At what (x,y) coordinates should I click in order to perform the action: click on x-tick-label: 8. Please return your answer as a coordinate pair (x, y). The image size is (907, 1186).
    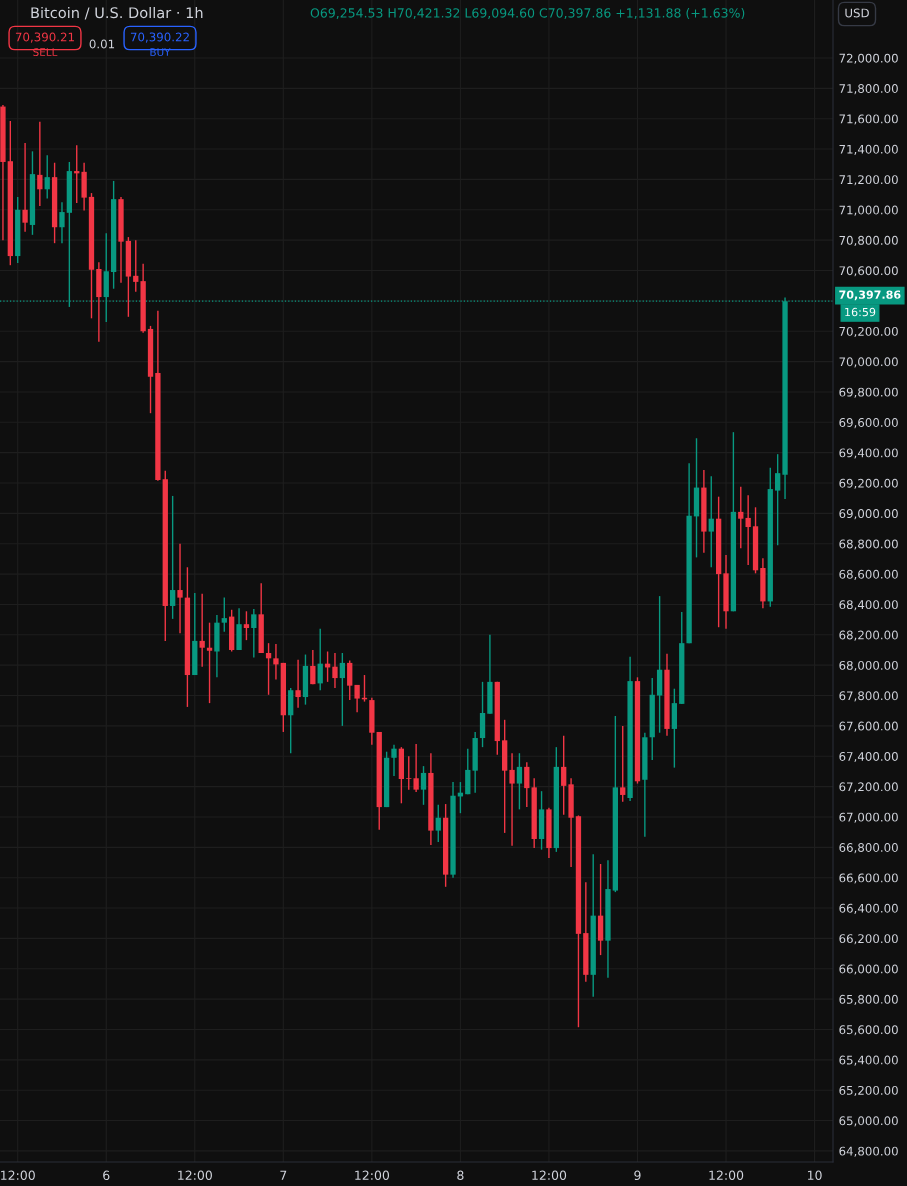
    Looking at the image, I should click on (460, 1175).